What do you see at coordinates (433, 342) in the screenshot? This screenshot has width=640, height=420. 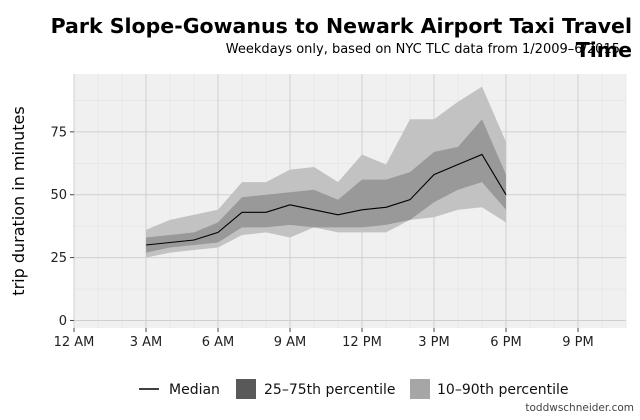 I see `x-tick-label: 3 PM` at bounding box center [433, 342].